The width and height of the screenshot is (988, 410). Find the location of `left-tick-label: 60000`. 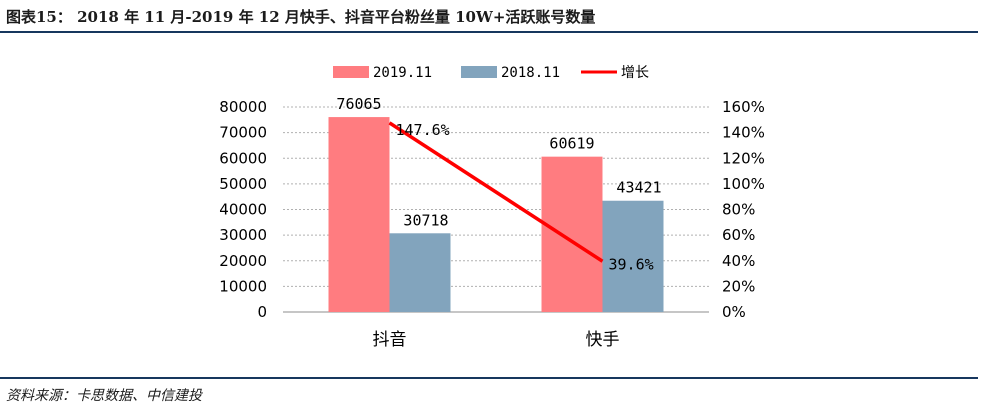

left-tick-label: 60000 is located at coordinates (243, 158).